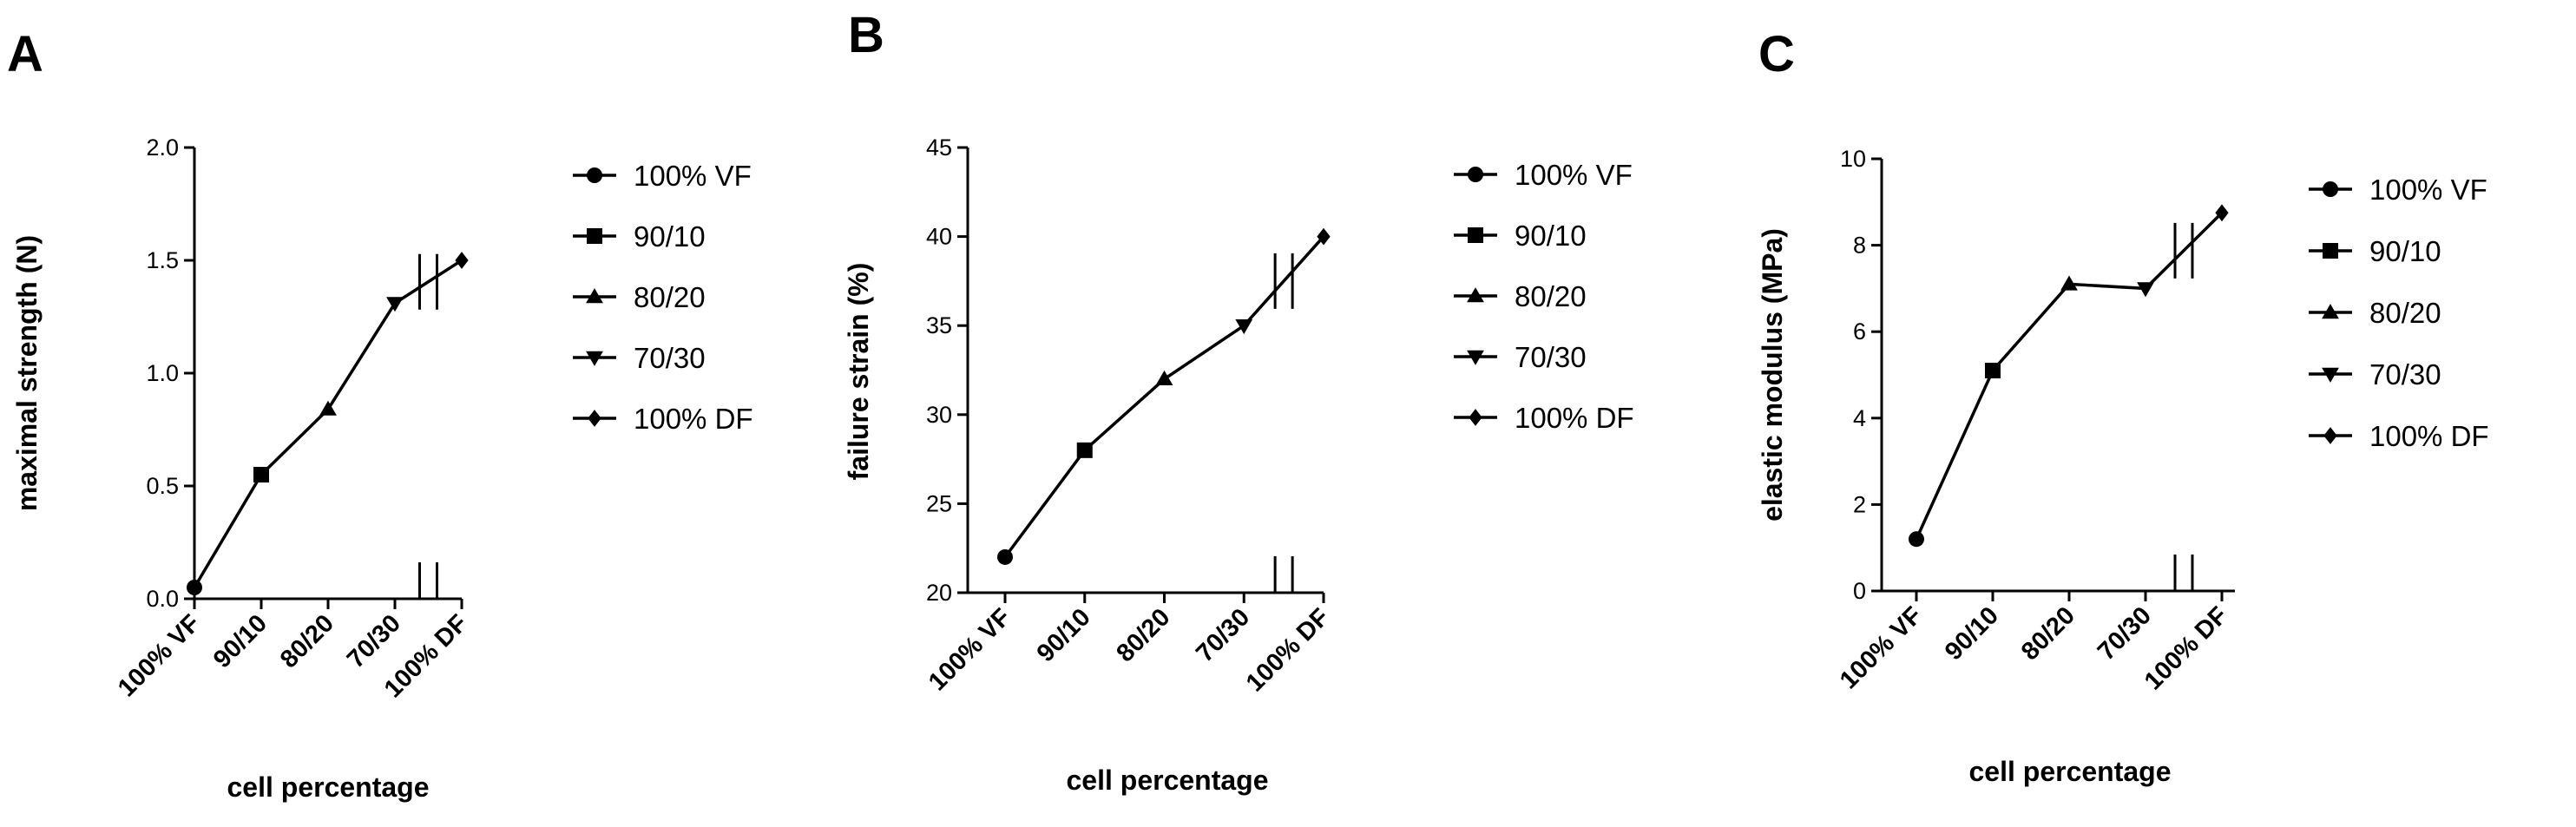 Image resolution: width=2576 pixels, height=827 pixels. What do you see at coordinates (1853, 159) in the screenshot?
I see `y-tick-label: 10` at bounding box center [1853, 159].